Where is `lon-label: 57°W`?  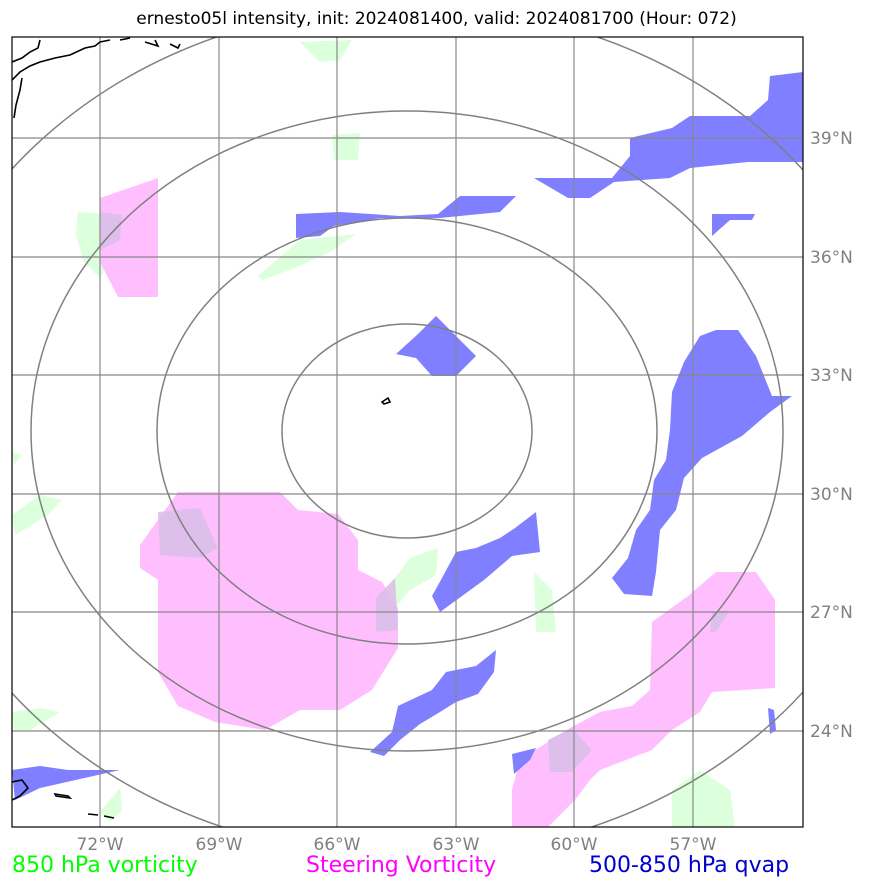
lon-label: 57°W is located at coordinates (693, 845).